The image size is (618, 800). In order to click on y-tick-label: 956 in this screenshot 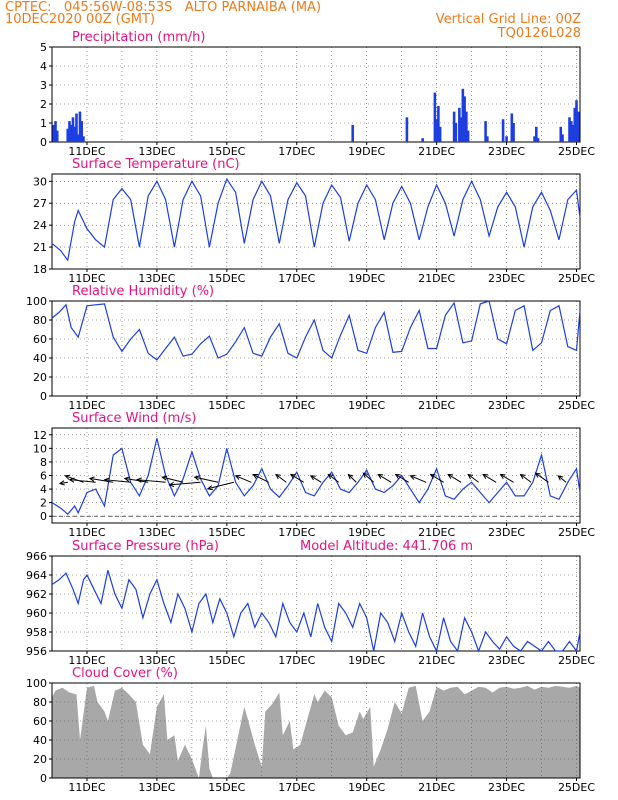, I will do `click(36, 651)`.